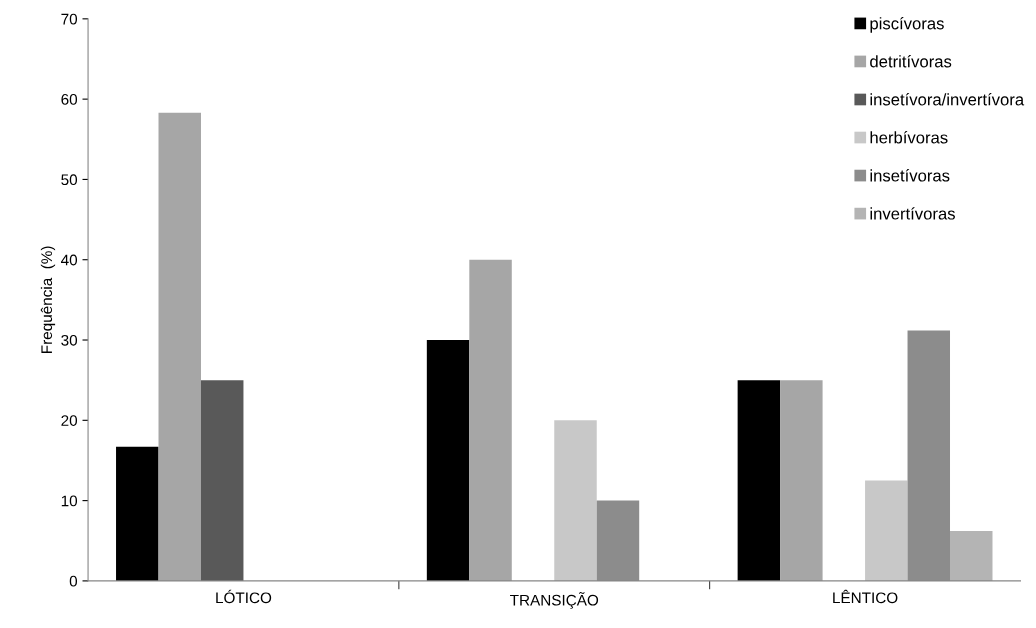 This screenshot has height=628, width=1036. Describe the element at coordinates (554, 600) in the screenshot. I see `x-tick-label: TRANSIÇÃO` at that location.